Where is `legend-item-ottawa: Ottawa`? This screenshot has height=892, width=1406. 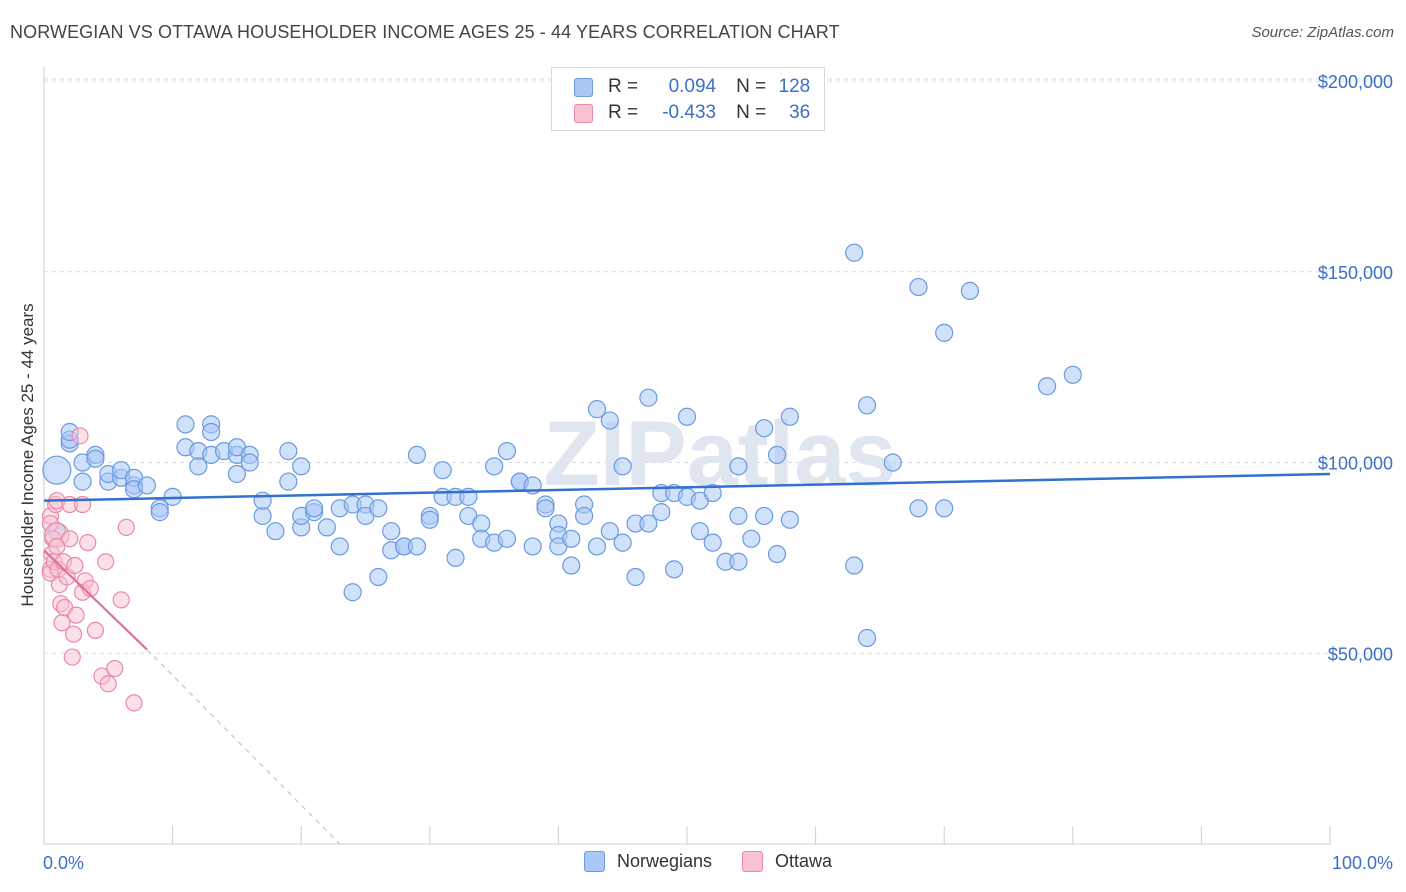
legend-item-ottawa: Ottawa is located at coordinates (787, 861).